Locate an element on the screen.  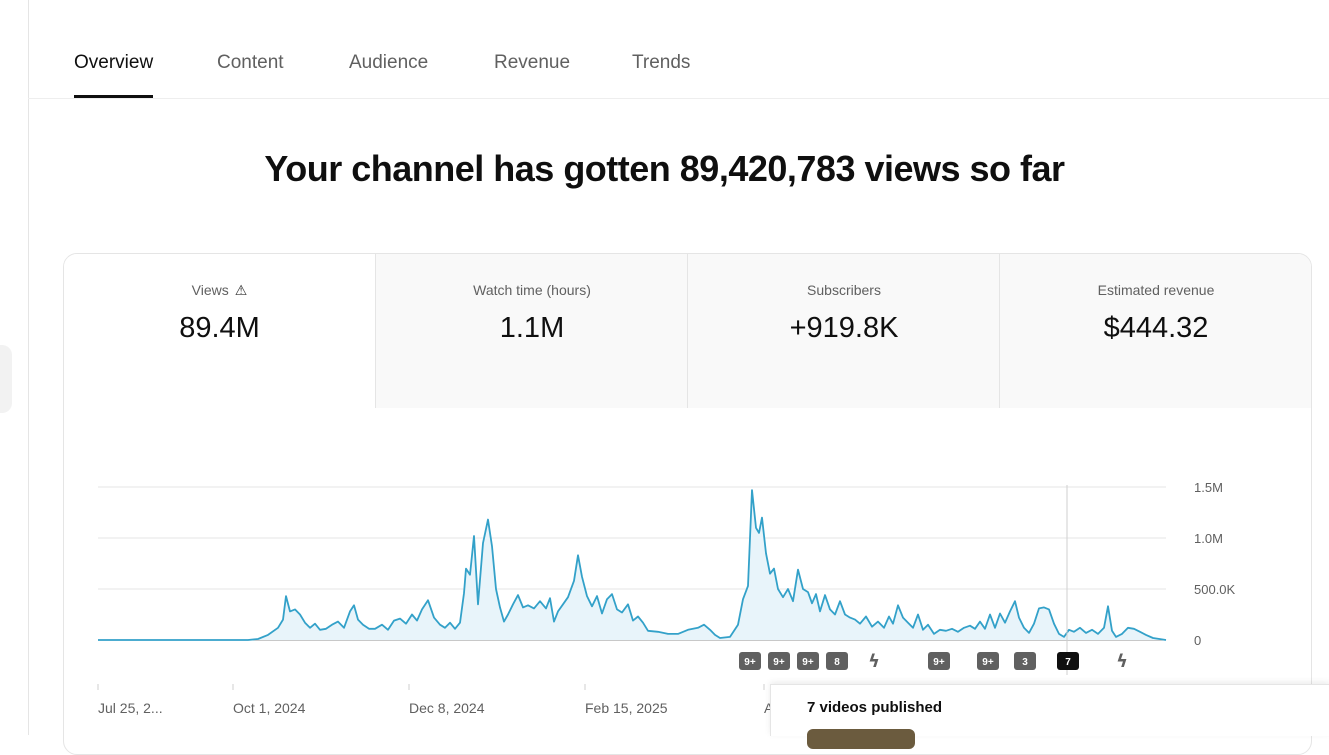
video-thumbnail is located at coordinates (861, 739).